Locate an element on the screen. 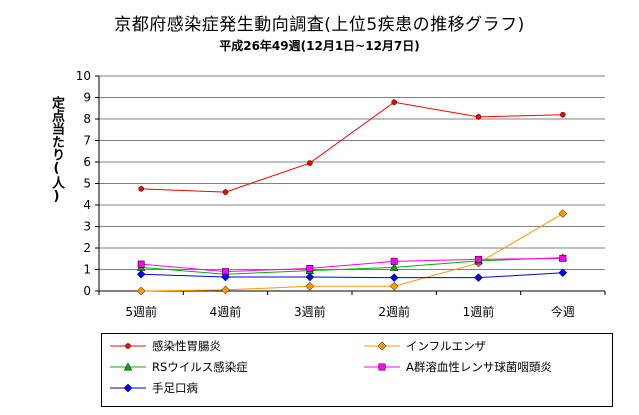  legend-label: インフルエンザ is located at coordinates (446, 346).